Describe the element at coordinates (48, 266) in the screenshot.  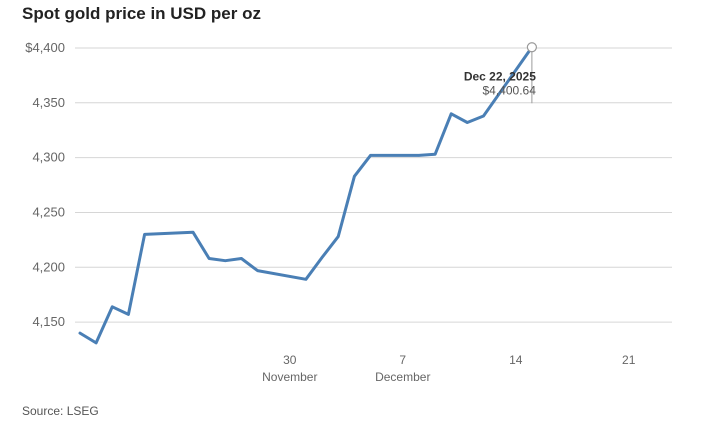
I see `y-tick-label: 4,200` at that location.